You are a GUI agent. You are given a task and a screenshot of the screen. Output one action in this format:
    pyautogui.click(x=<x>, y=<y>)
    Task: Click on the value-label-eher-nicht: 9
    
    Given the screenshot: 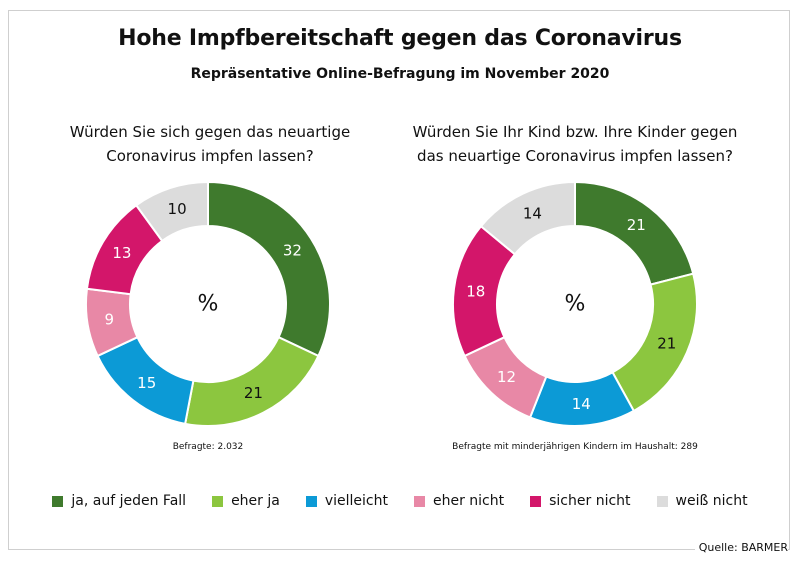 What is the action you would take?
    pyautogui.click(x=109, y=320)
    